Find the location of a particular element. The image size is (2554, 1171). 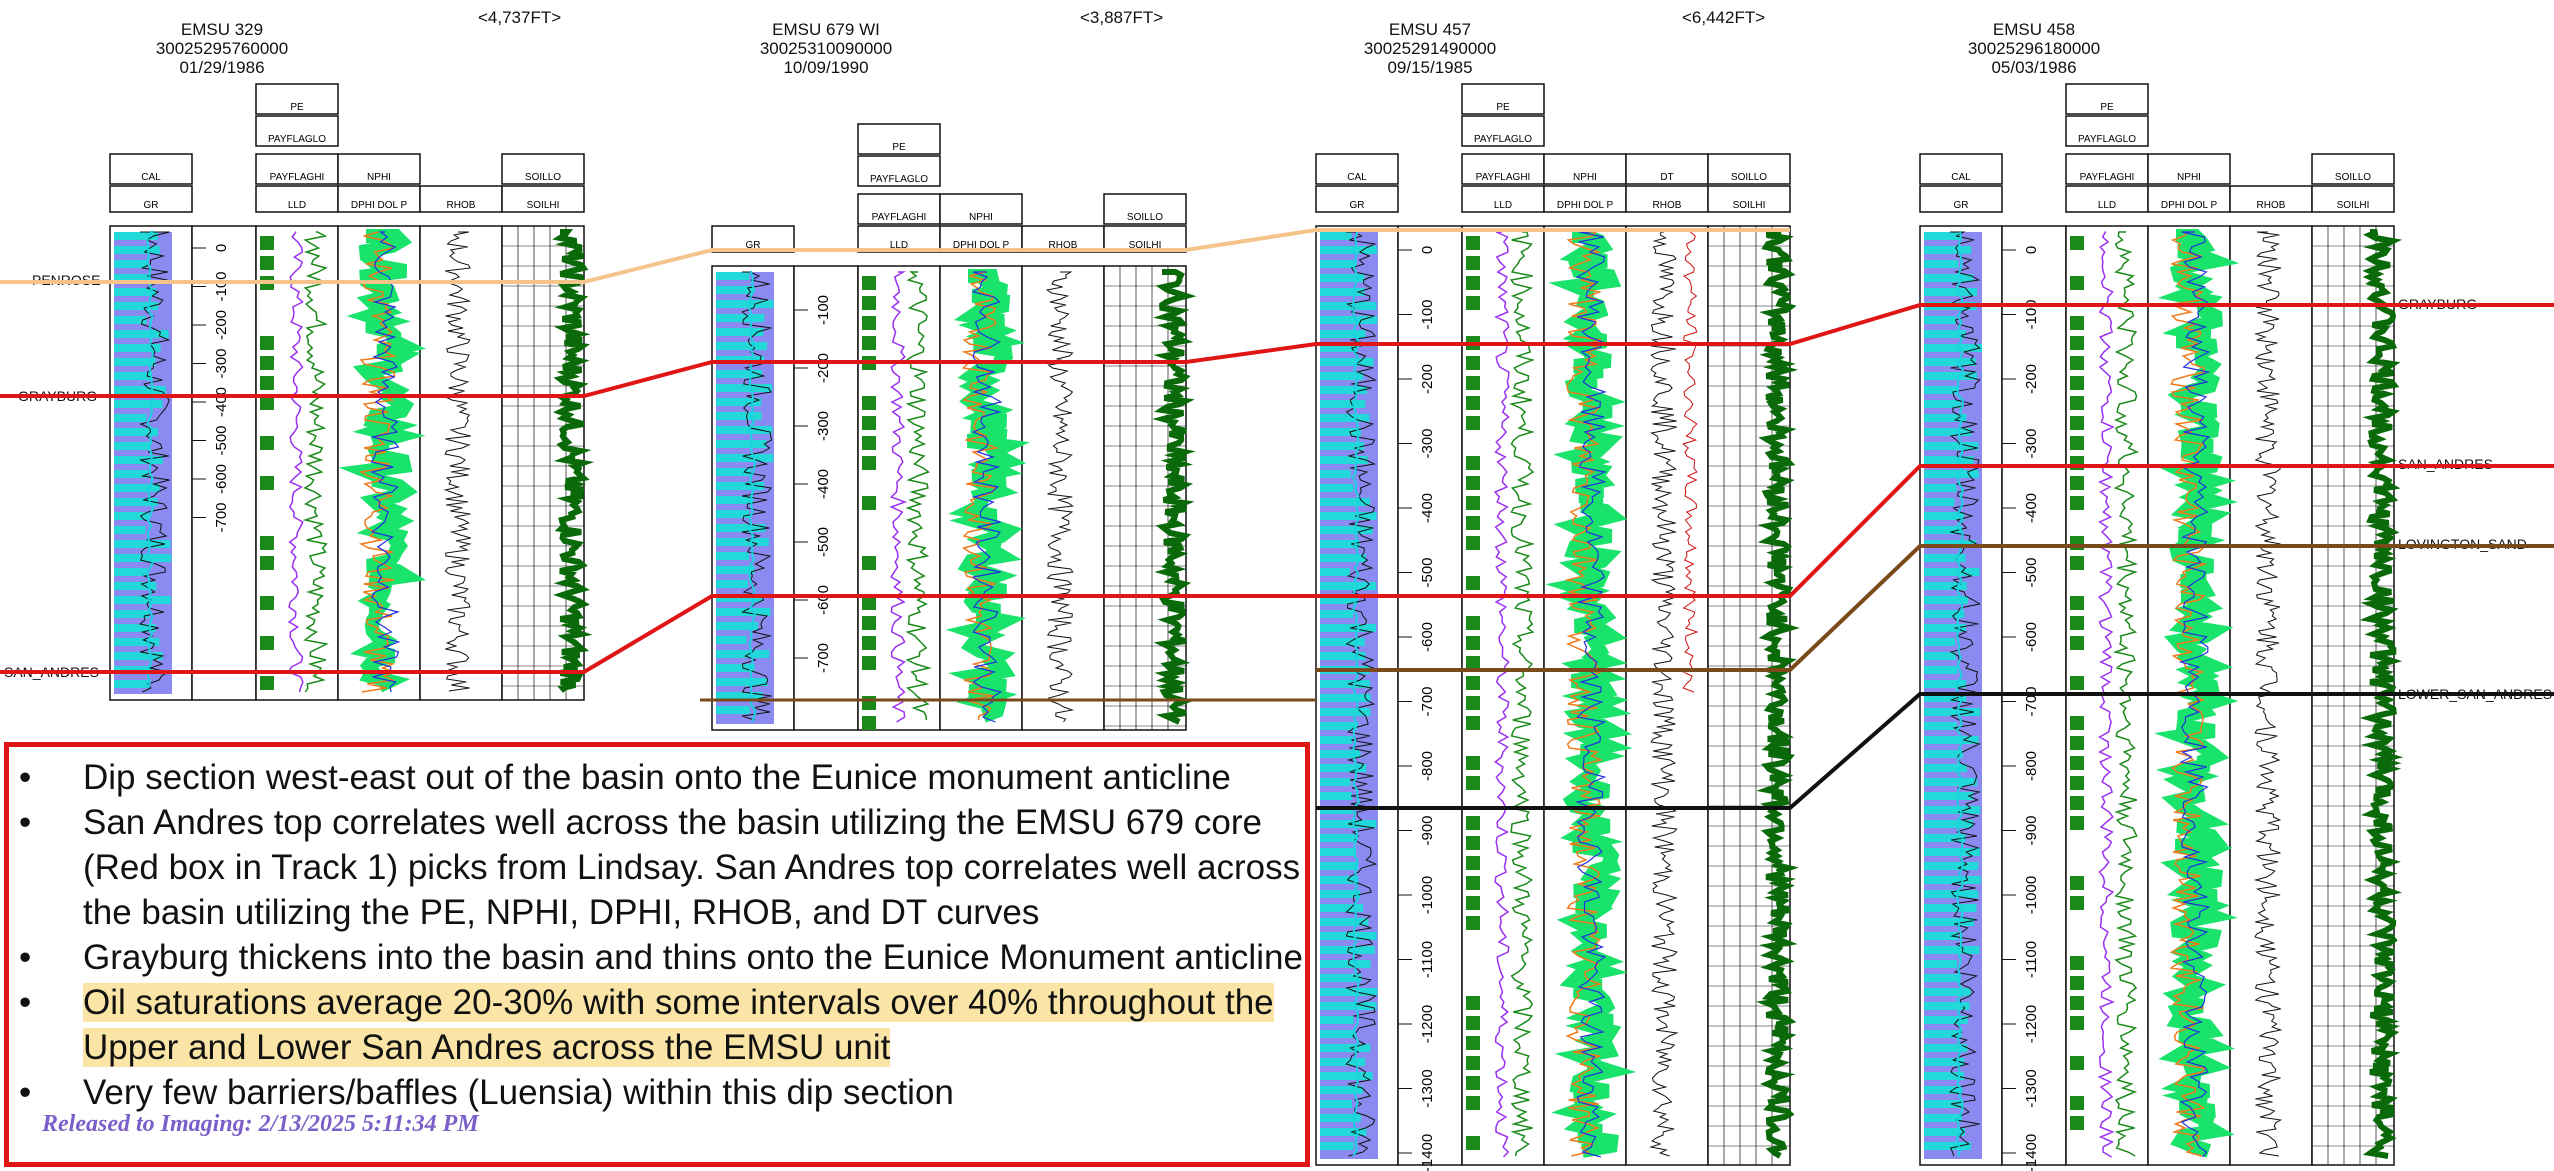

track-header-label: SOILHI is located at coordinates (1145, 245).